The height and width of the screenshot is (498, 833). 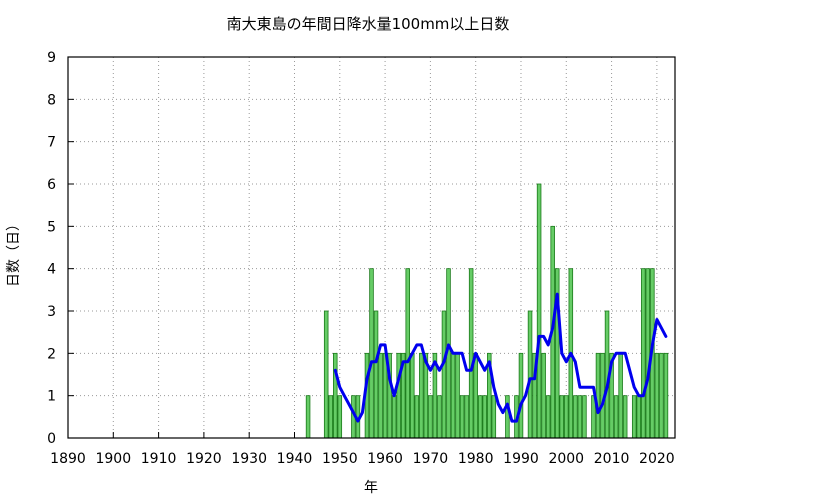 I want to click on x-tick-label: 1930, so click(x=249, y=459).